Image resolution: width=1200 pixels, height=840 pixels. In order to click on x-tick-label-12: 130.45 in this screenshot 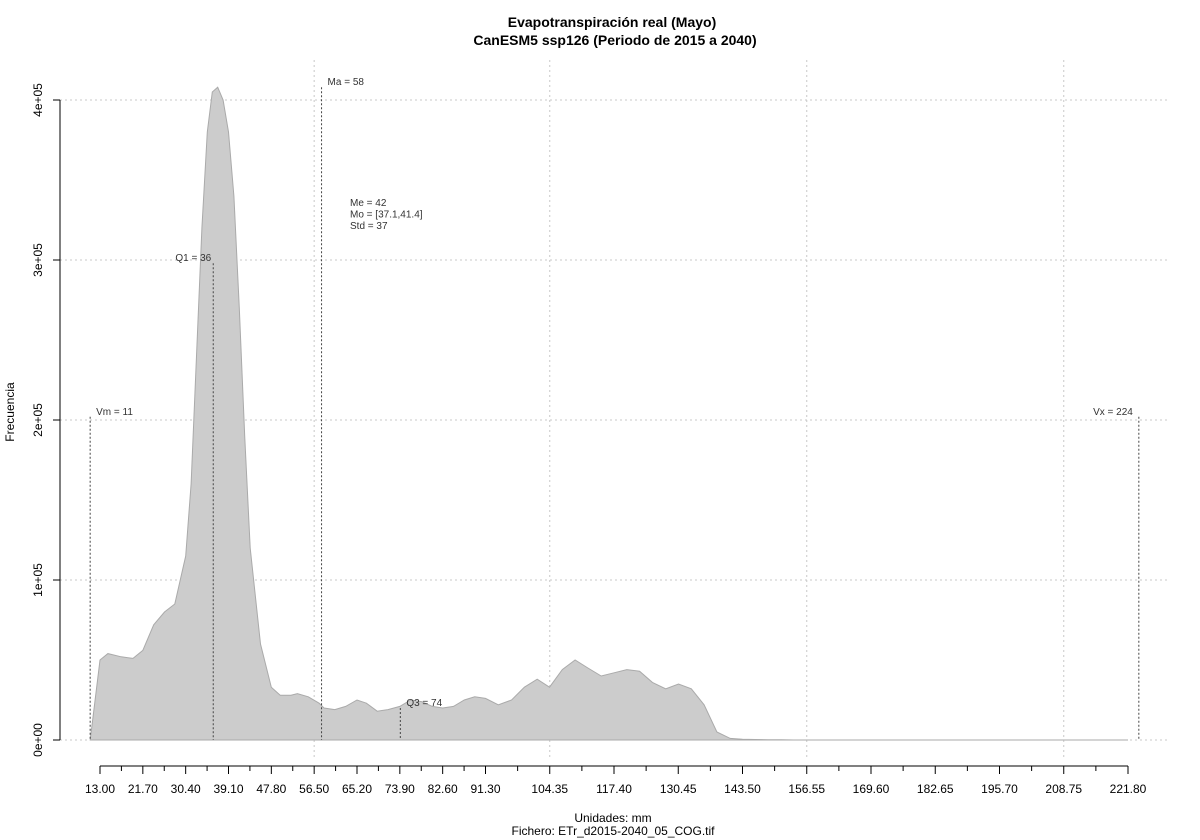, I will do `click(678, 789)`.